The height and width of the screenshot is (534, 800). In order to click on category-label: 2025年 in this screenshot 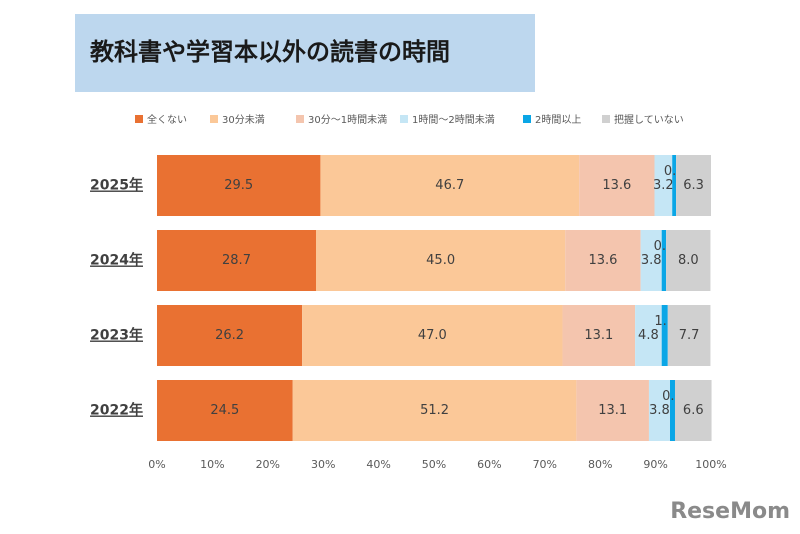, I will do `click(116, 185)`.